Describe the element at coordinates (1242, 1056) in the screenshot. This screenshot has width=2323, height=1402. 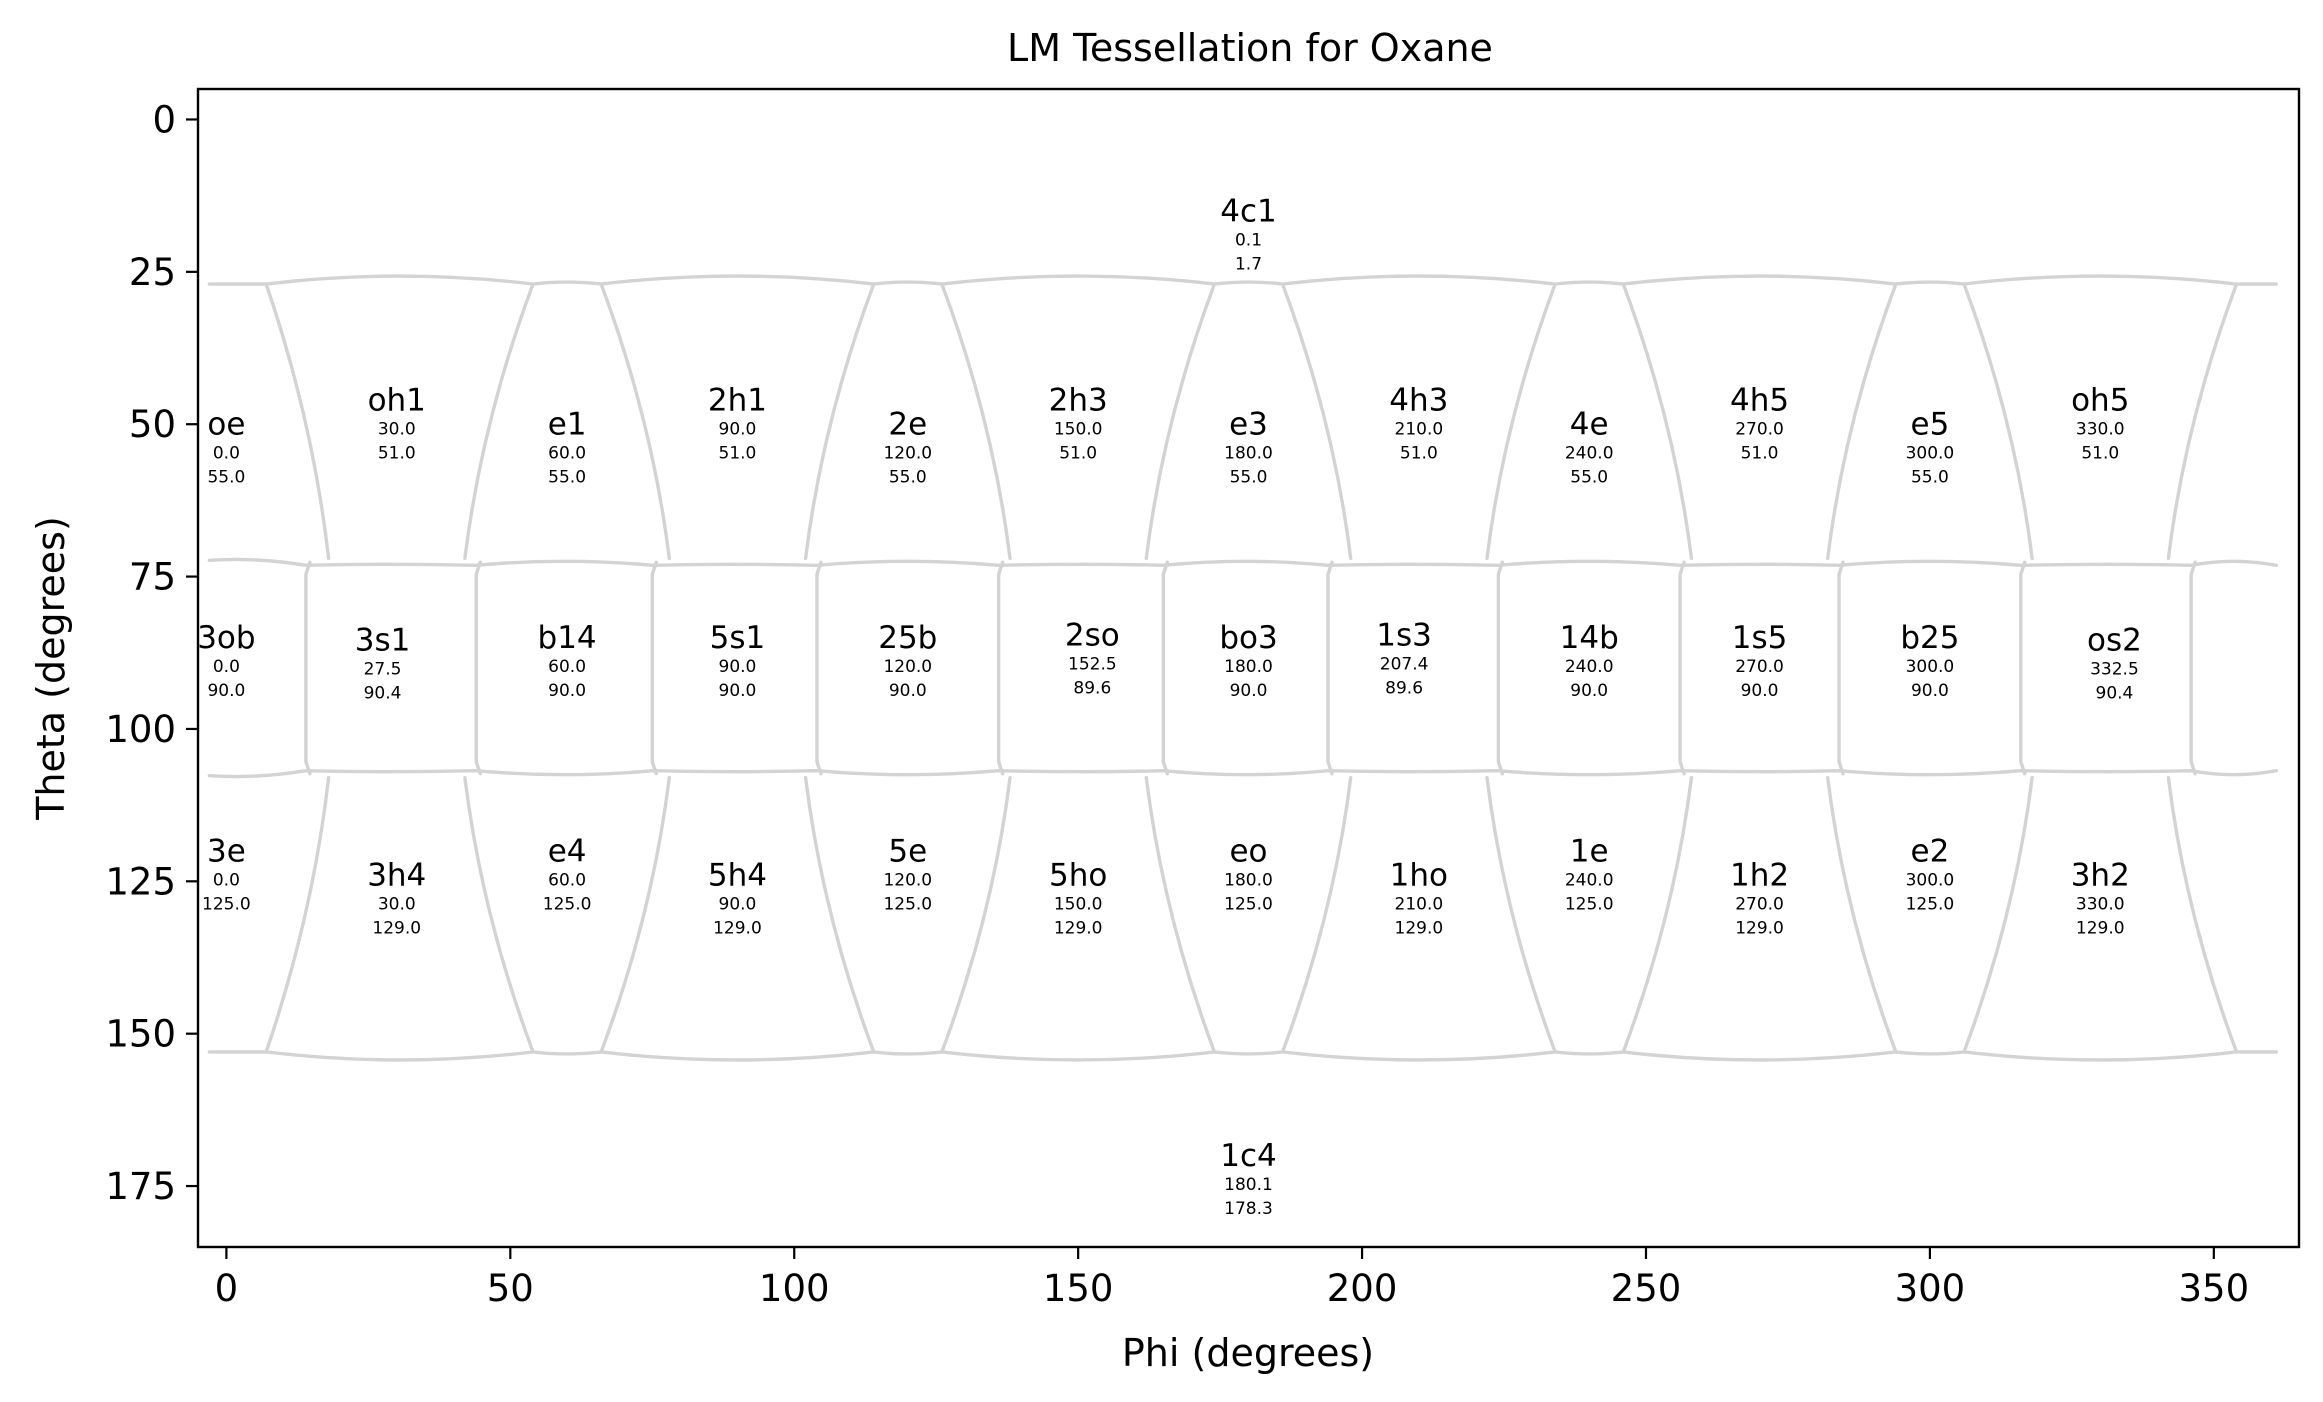
I see `lower-bottom-boundary` at that location.